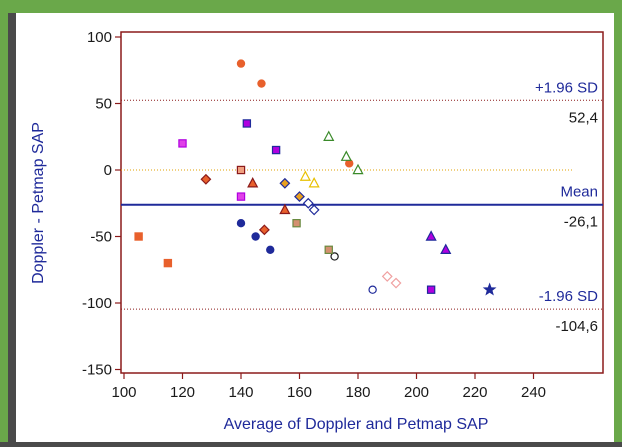  Describe the element at coordinates (101, 204) in the screenshot. I see `y-axis-ticks: 100 50 0 -50 -100 -150` at that location.